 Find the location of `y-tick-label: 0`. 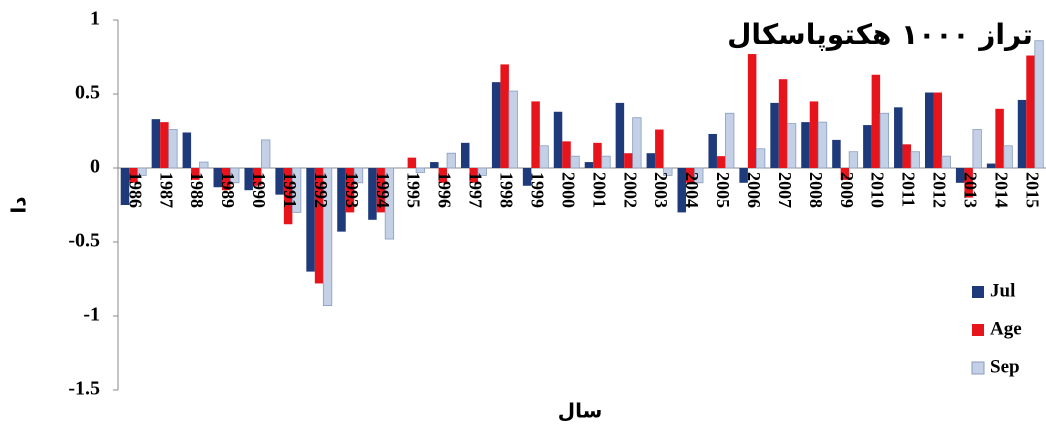

y-tick-label: 0 is located at coordinates (95, 167).